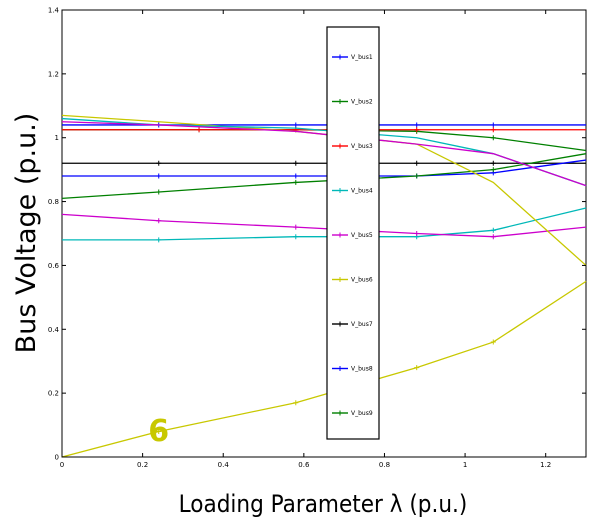 The height and width of the screenshot is (522, 592). Describe the element at coordinates (384, 465) in the screenshot. I see `x-tick-label: 0.8` at that location.